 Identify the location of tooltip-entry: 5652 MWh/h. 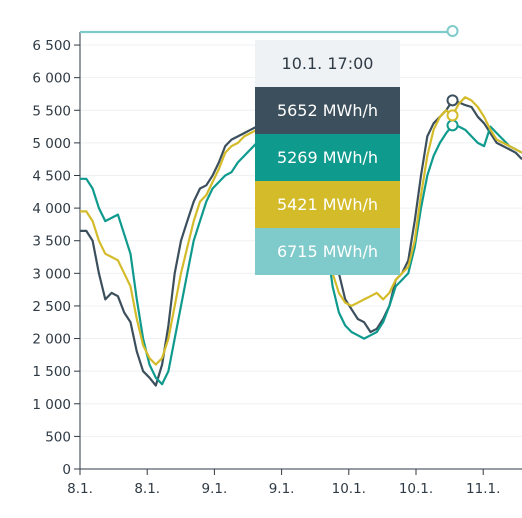
(327, 110).